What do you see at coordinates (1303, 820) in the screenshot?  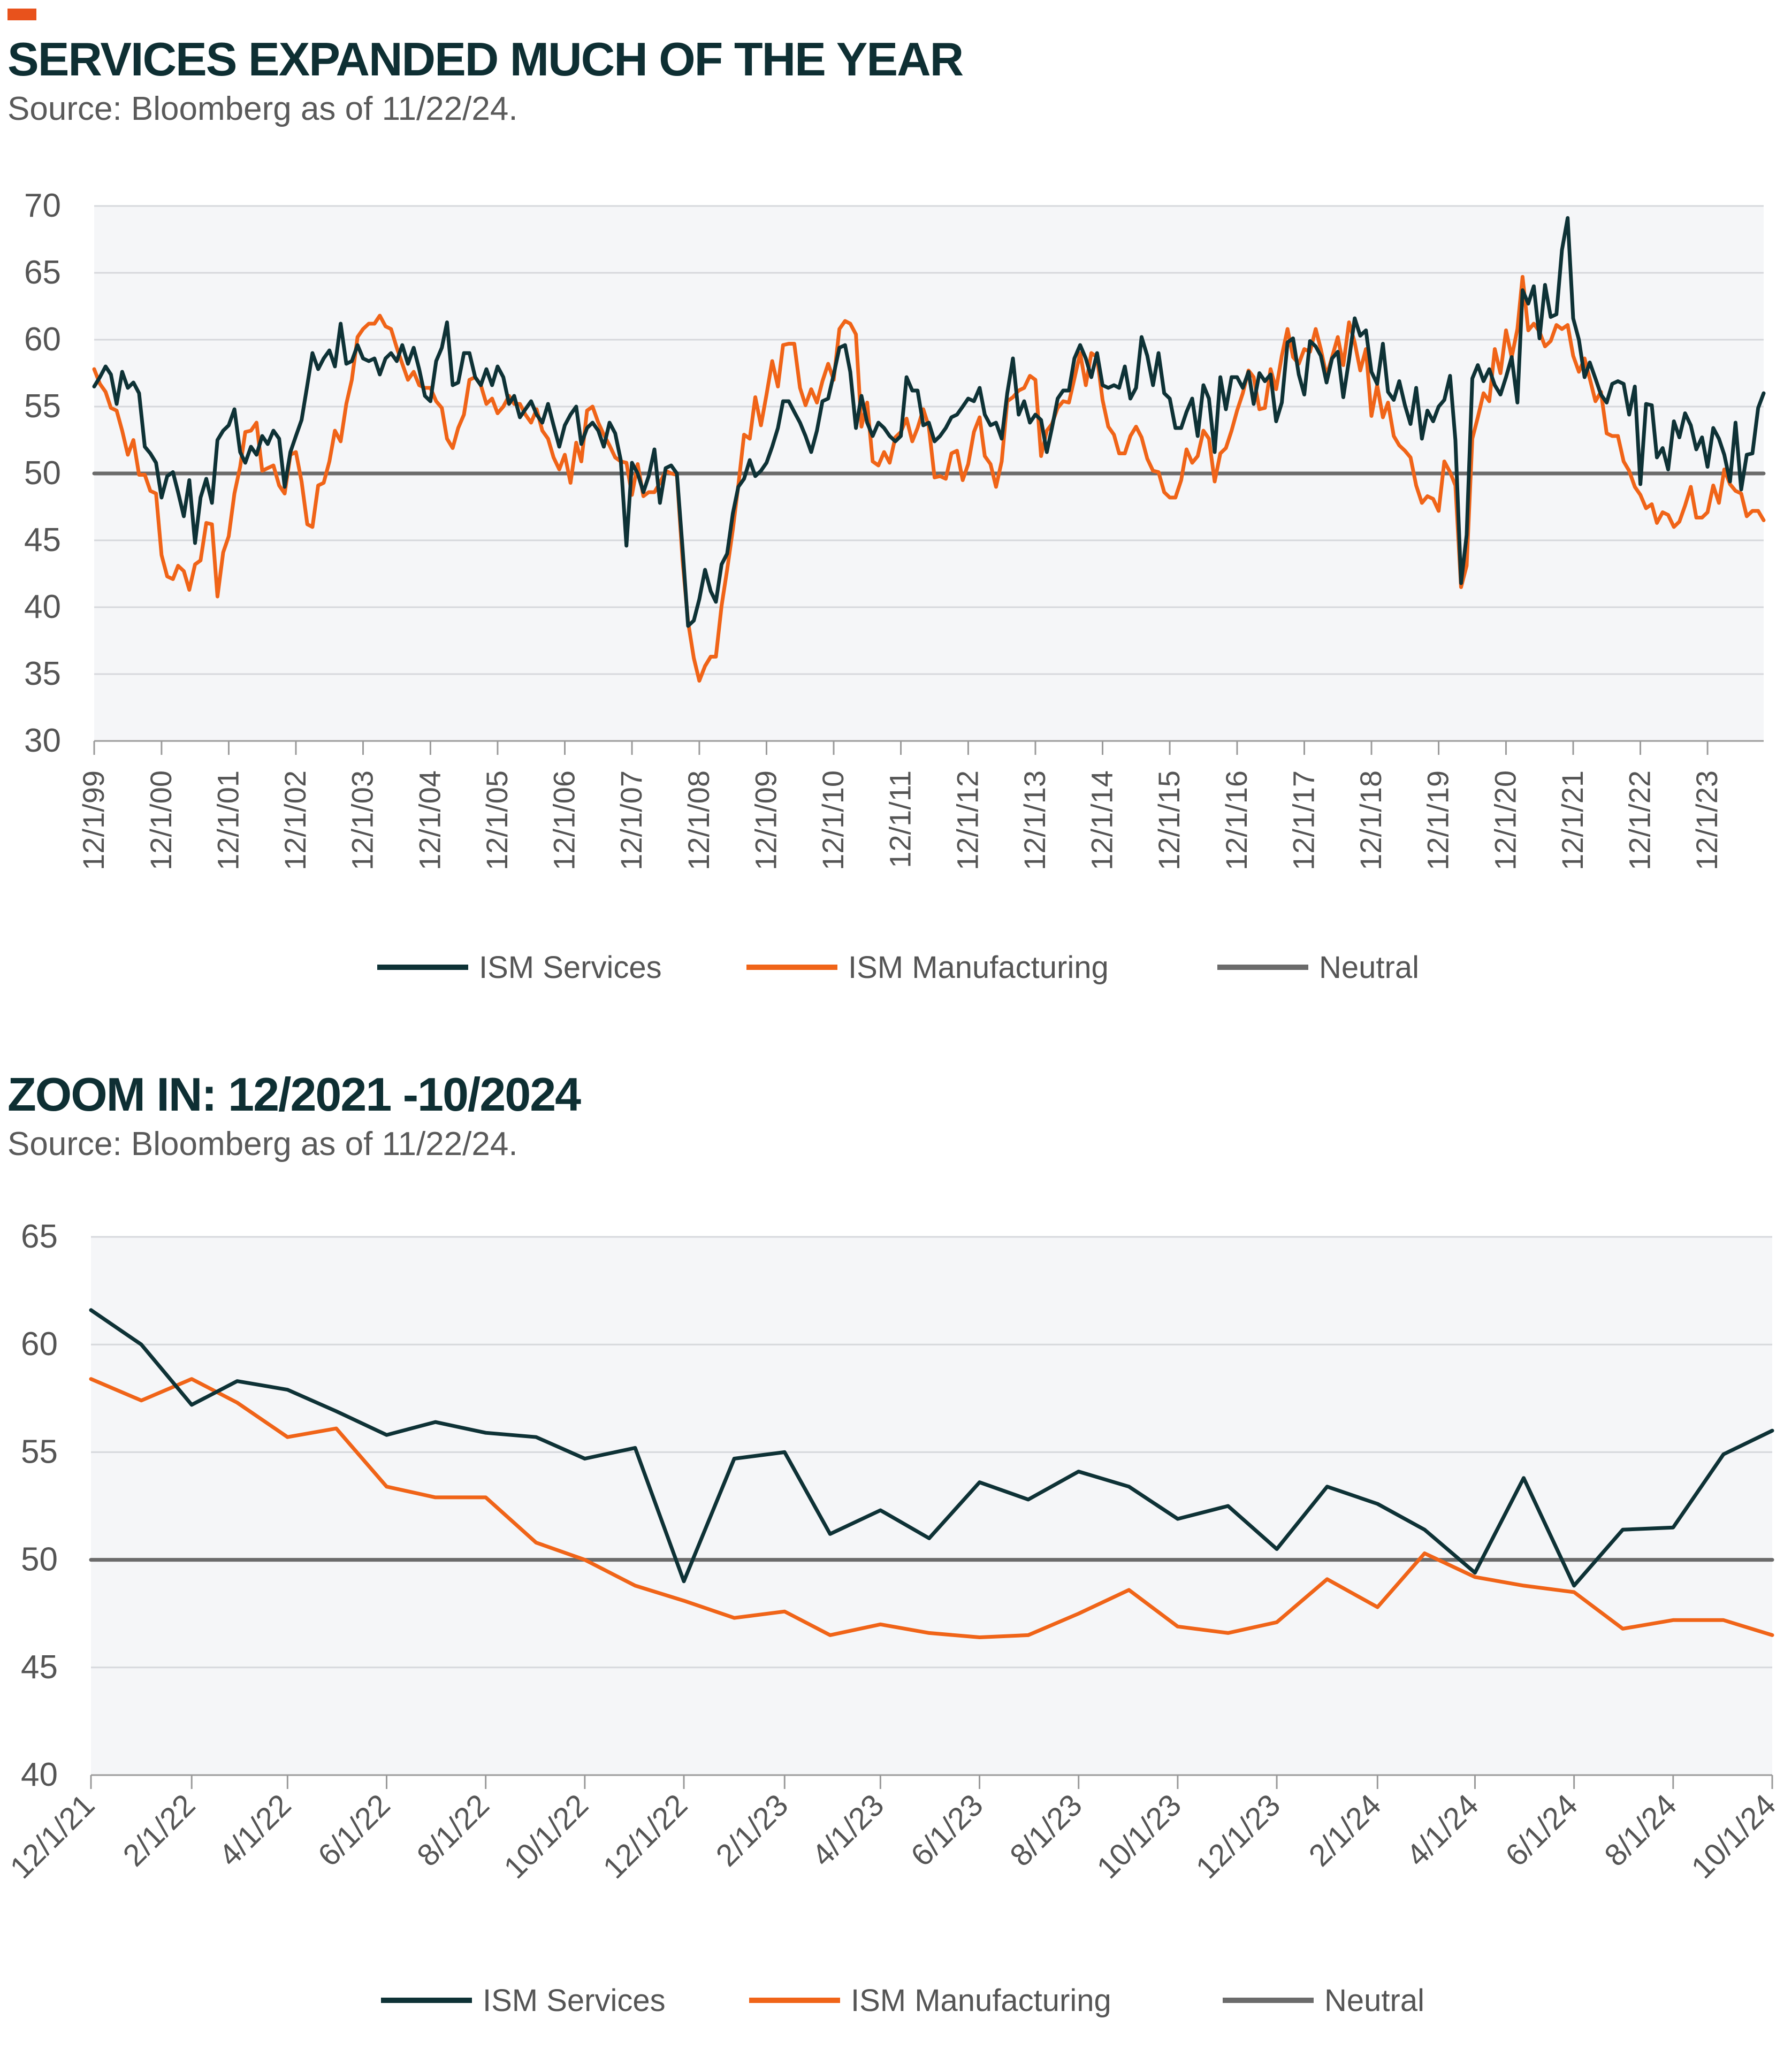 I see `x-tick-label: 12/1/17` at bounding box center [1303, 820].